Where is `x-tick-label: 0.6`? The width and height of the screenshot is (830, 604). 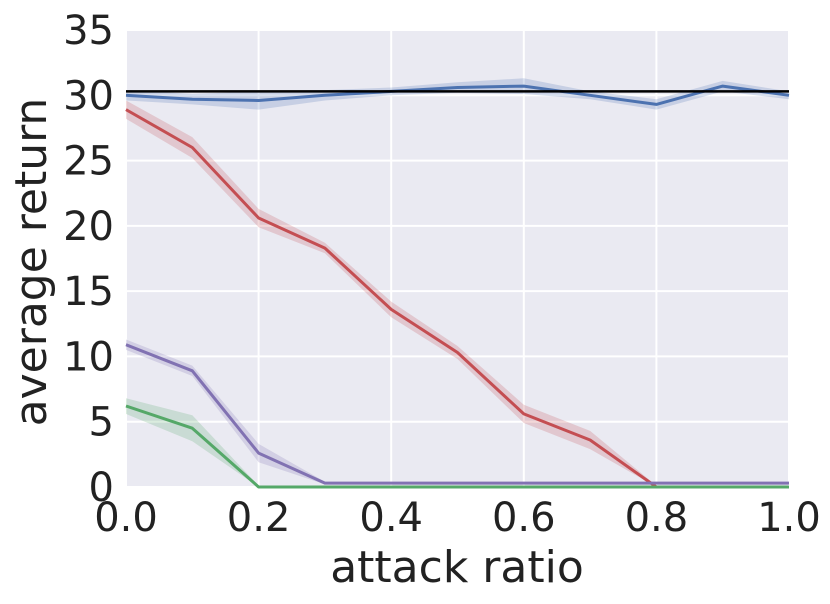 x-tick-label: 0.6 is located at coordinates (524, 518).